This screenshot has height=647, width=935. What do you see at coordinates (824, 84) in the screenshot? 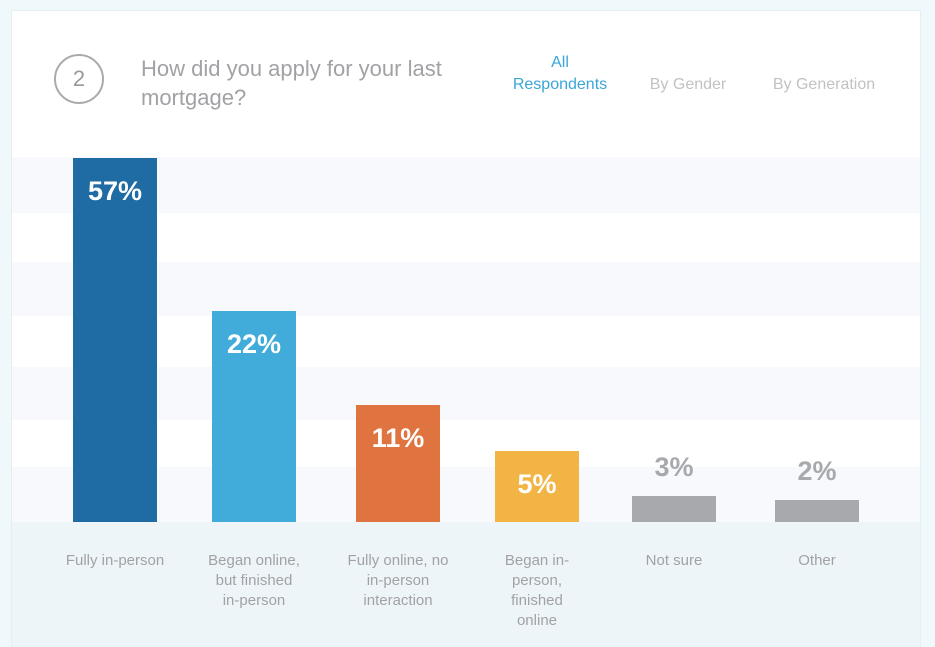
I see `tab-by-generation: By Generation` at bounding box center [824, 84].